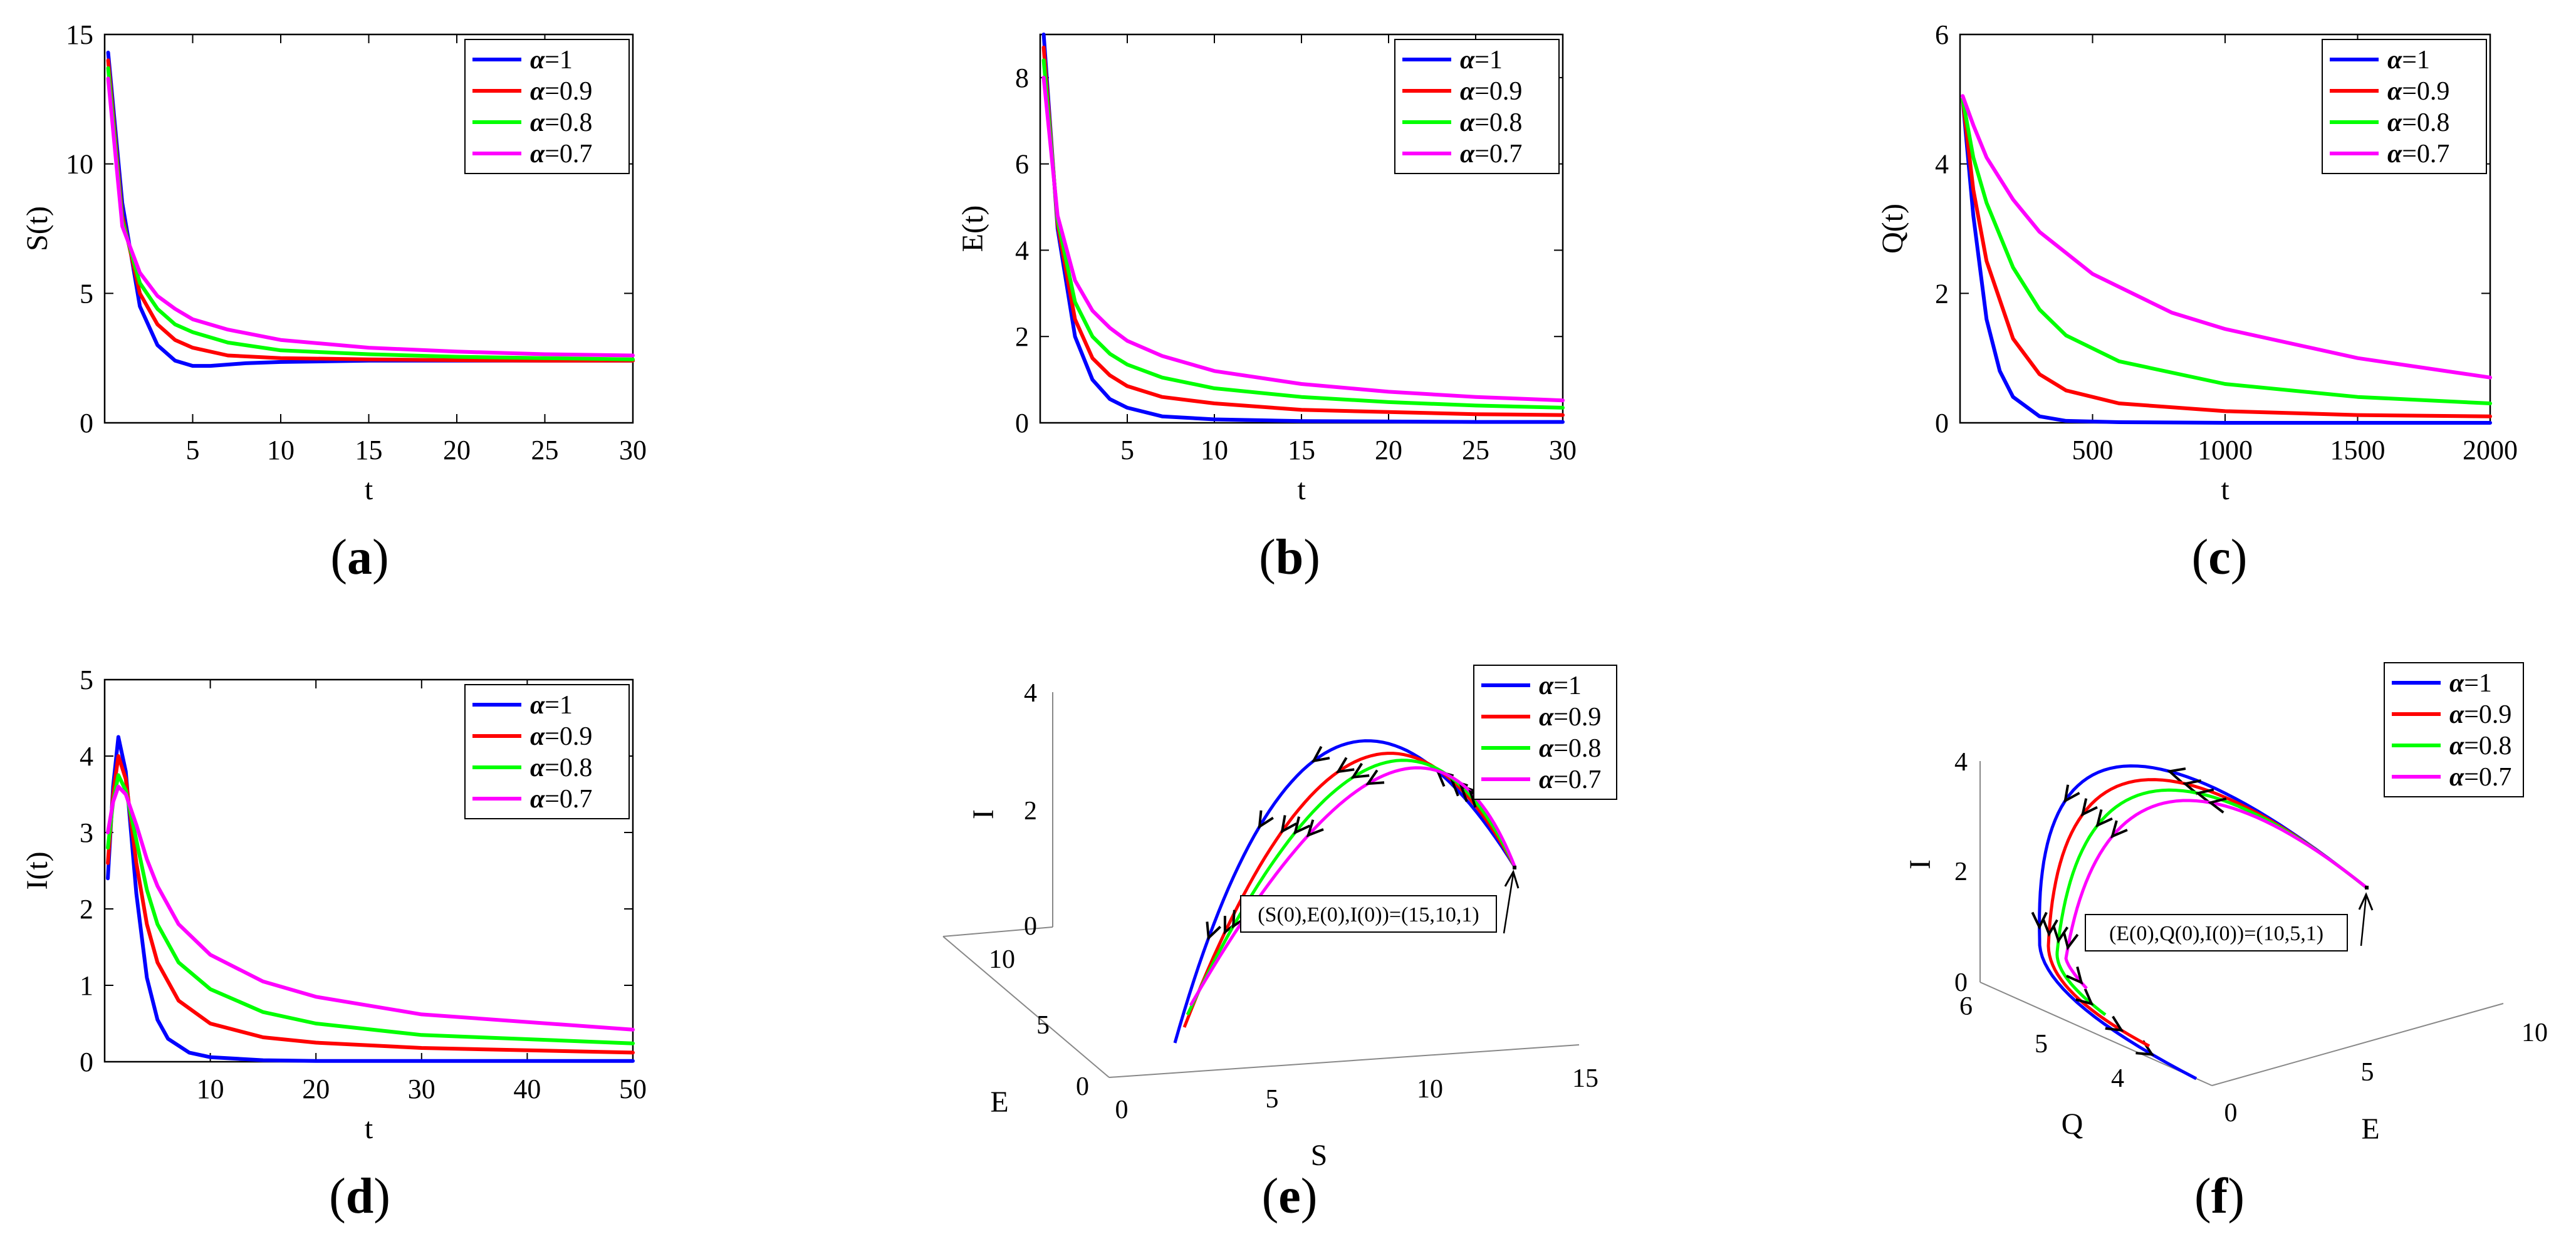 The height and width of the screenshot is (1234, 2576). I want to click on panel-b-legend-value-1: =0.9, so click(1498, 91).